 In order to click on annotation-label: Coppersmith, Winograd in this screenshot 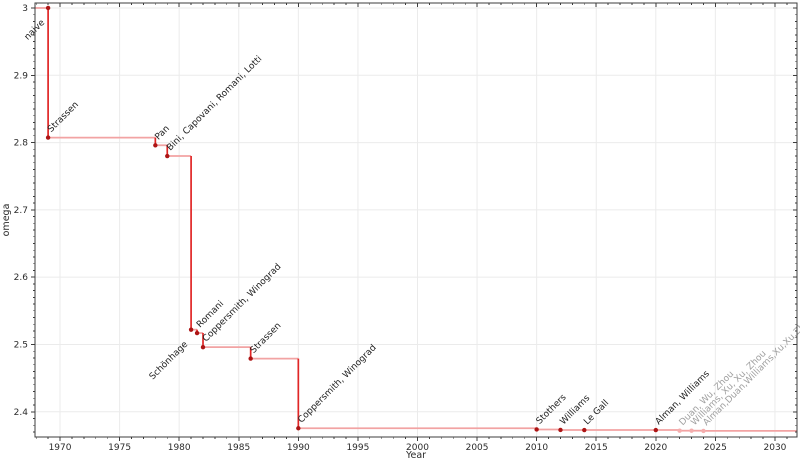, I will do `click(337, 384)`.